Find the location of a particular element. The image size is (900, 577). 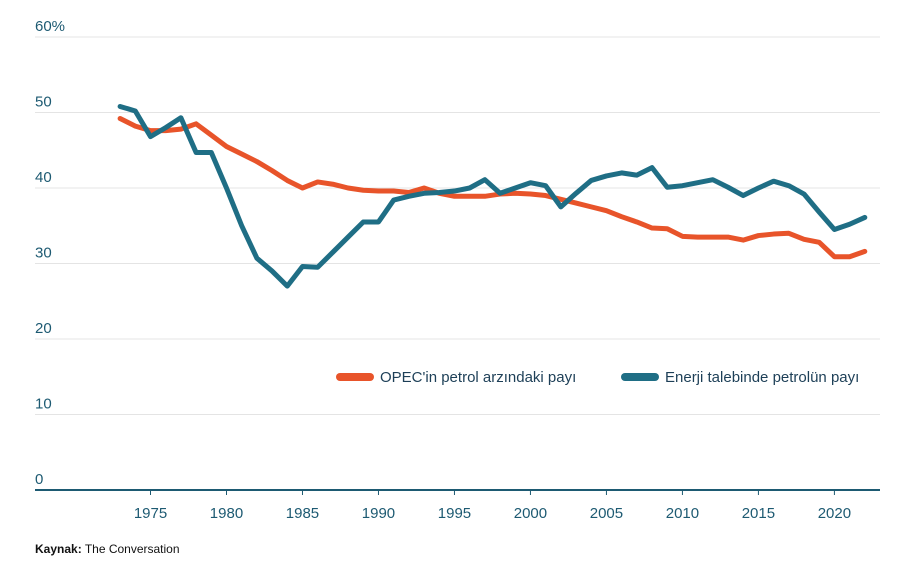

y-tick-label: 10 is located at coordinates (43, 404).